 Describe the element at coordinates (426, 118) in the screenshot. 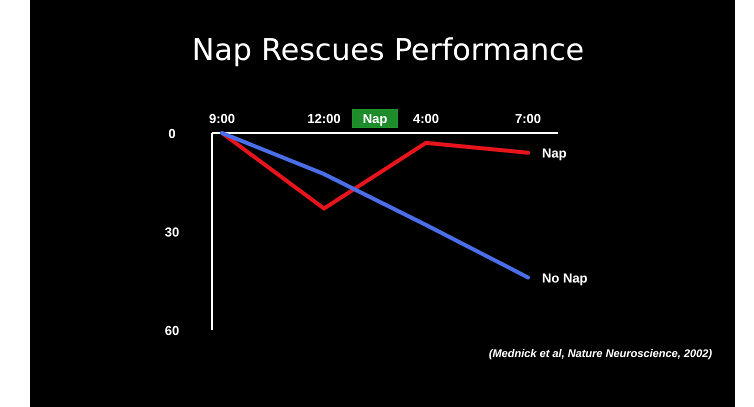

I see `x-tick-label: 4:00` at that location.